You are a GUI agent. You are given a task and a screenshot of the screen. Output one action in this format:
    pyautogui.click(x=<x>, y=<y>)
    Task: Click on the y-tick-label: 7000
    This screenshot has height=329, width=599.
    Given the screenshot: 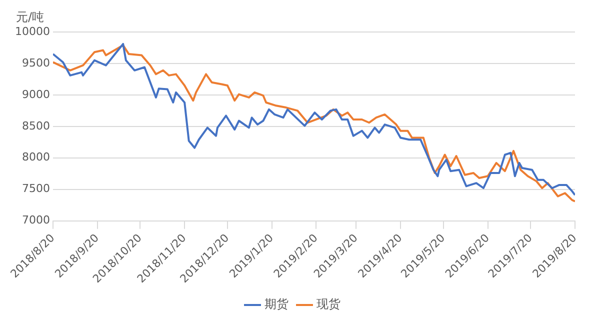 What is the action you would take?
    pyautogui.click(x=36, y=220)
    